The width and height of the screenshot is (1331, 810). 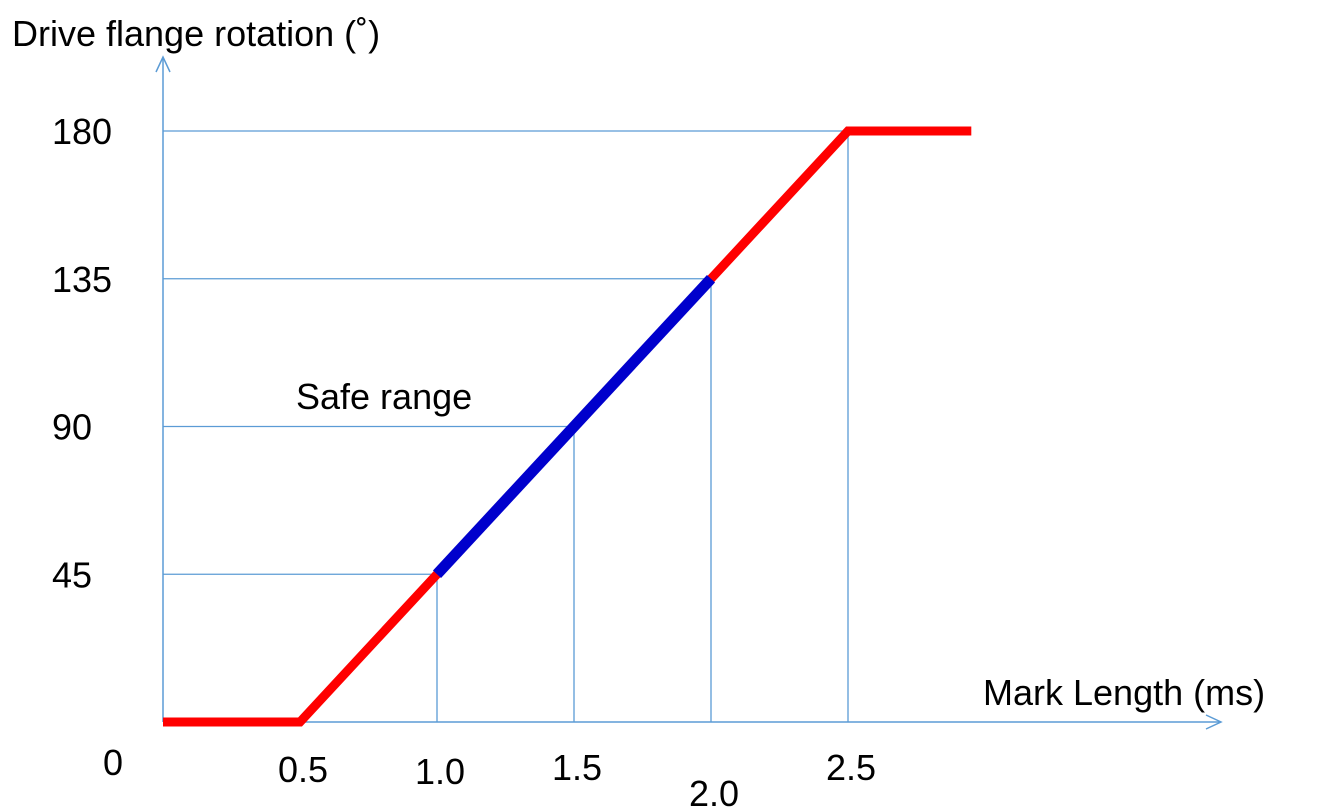 What do you see at coordinates (82, 279) in the screenshot?
I see `y-tick-label-135: 135` at bounding box center [82, 279].